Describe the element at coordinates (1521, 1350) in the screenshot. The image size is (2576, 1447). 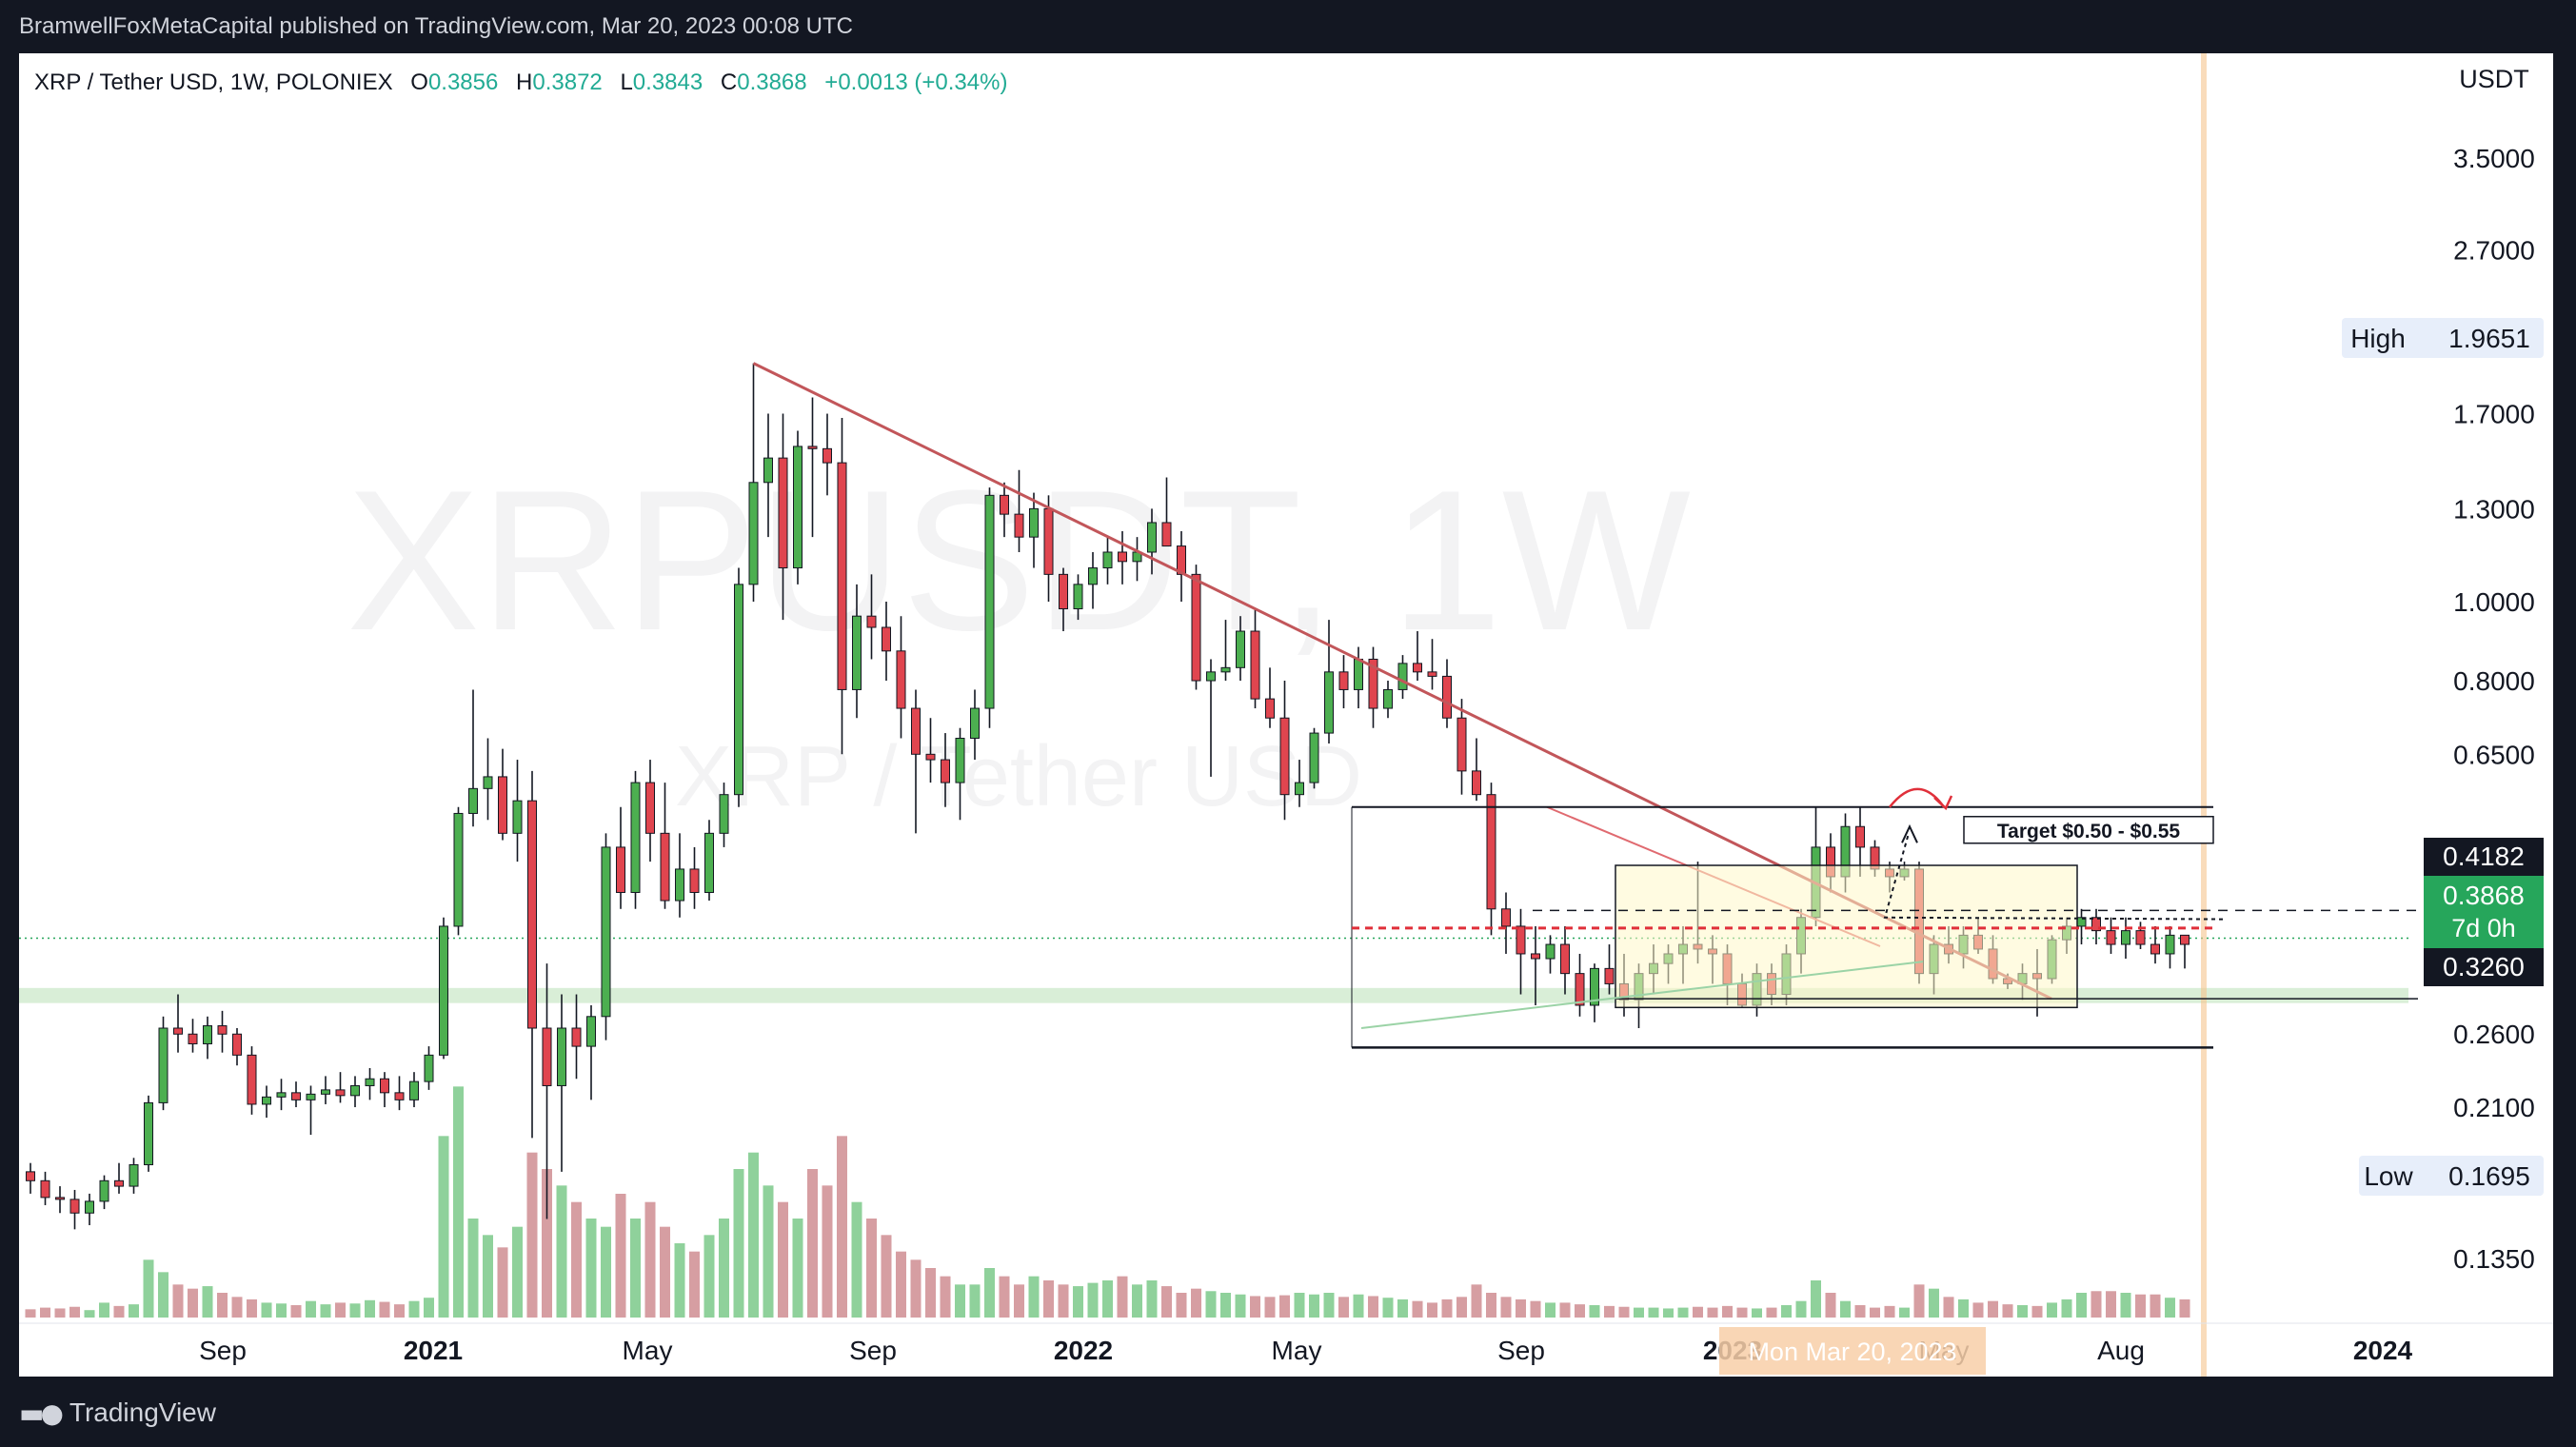
I see `time-tick-label: Sep` at that location.